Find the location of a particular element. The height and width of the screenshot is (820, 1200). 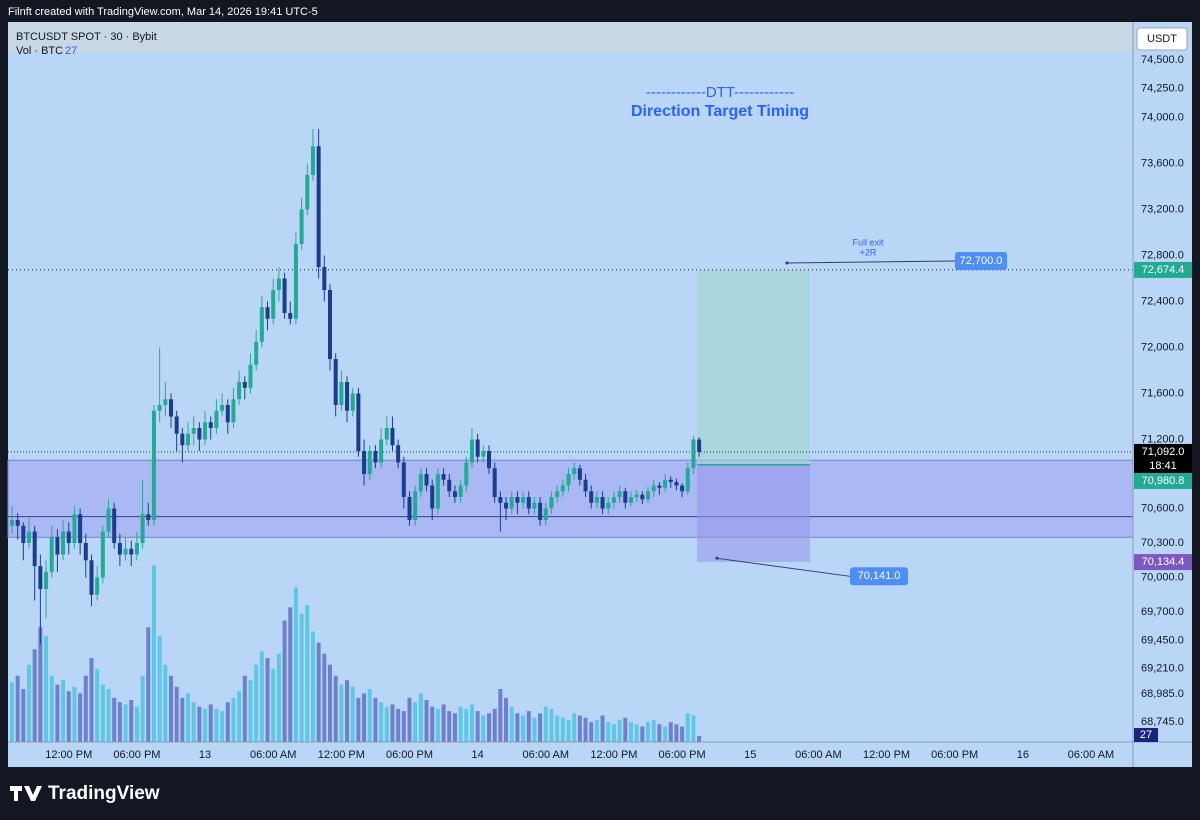

last-price-badge is located at coordinates (1163, 451).